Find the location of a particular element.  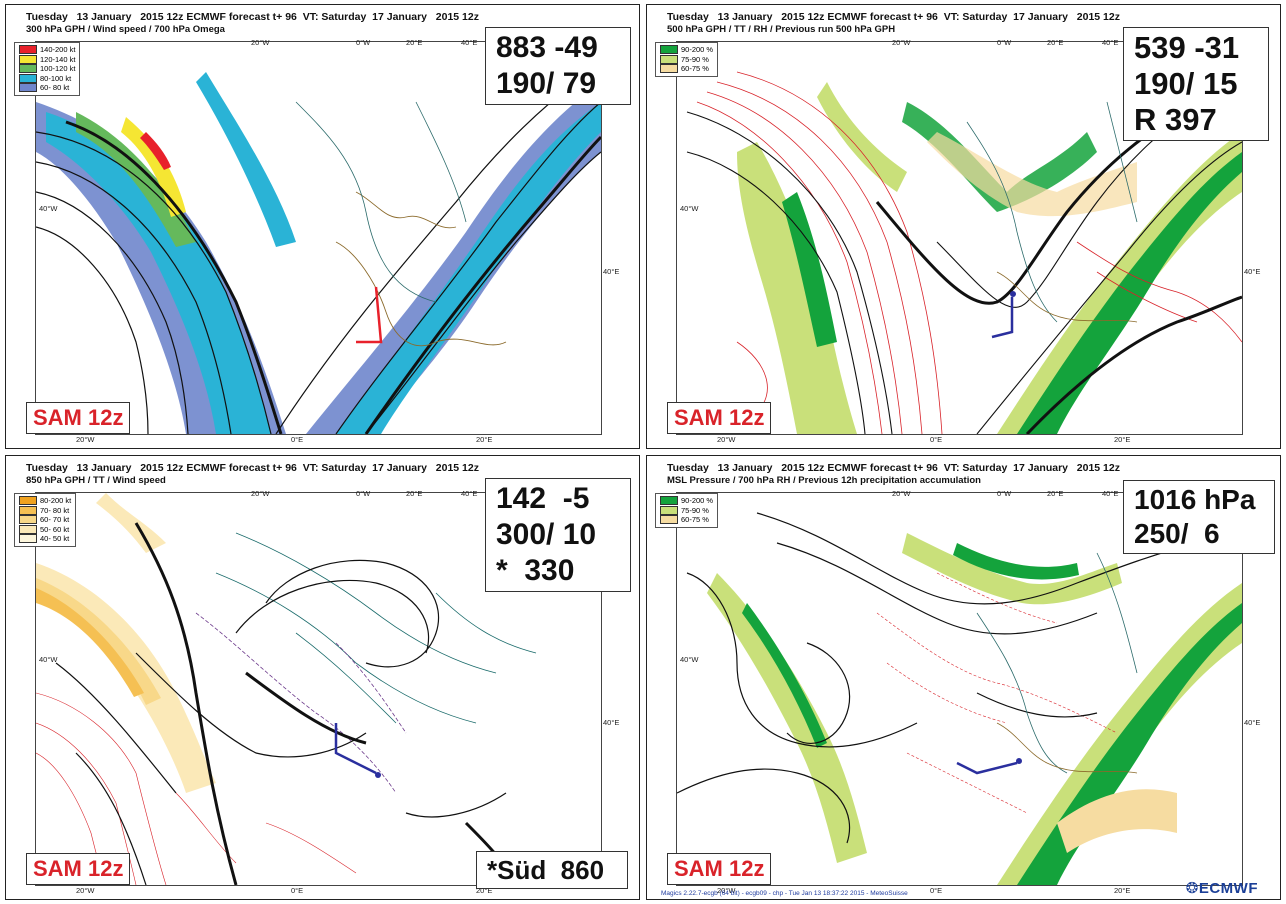

station-values: 883 -49 190/ 79 is located at coordinates (558, 66).